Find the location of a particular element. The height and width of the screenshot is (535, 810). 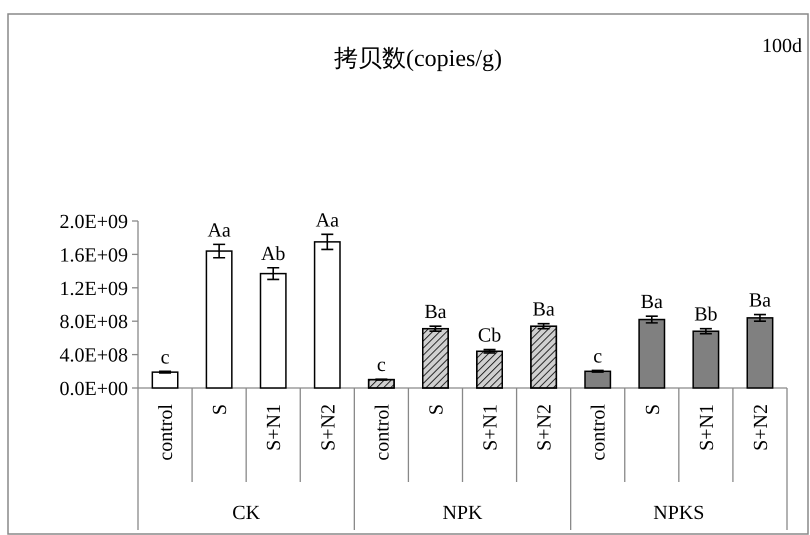

chart-title: 拷贝数(copies/g) is located at coordinates (418, 59).